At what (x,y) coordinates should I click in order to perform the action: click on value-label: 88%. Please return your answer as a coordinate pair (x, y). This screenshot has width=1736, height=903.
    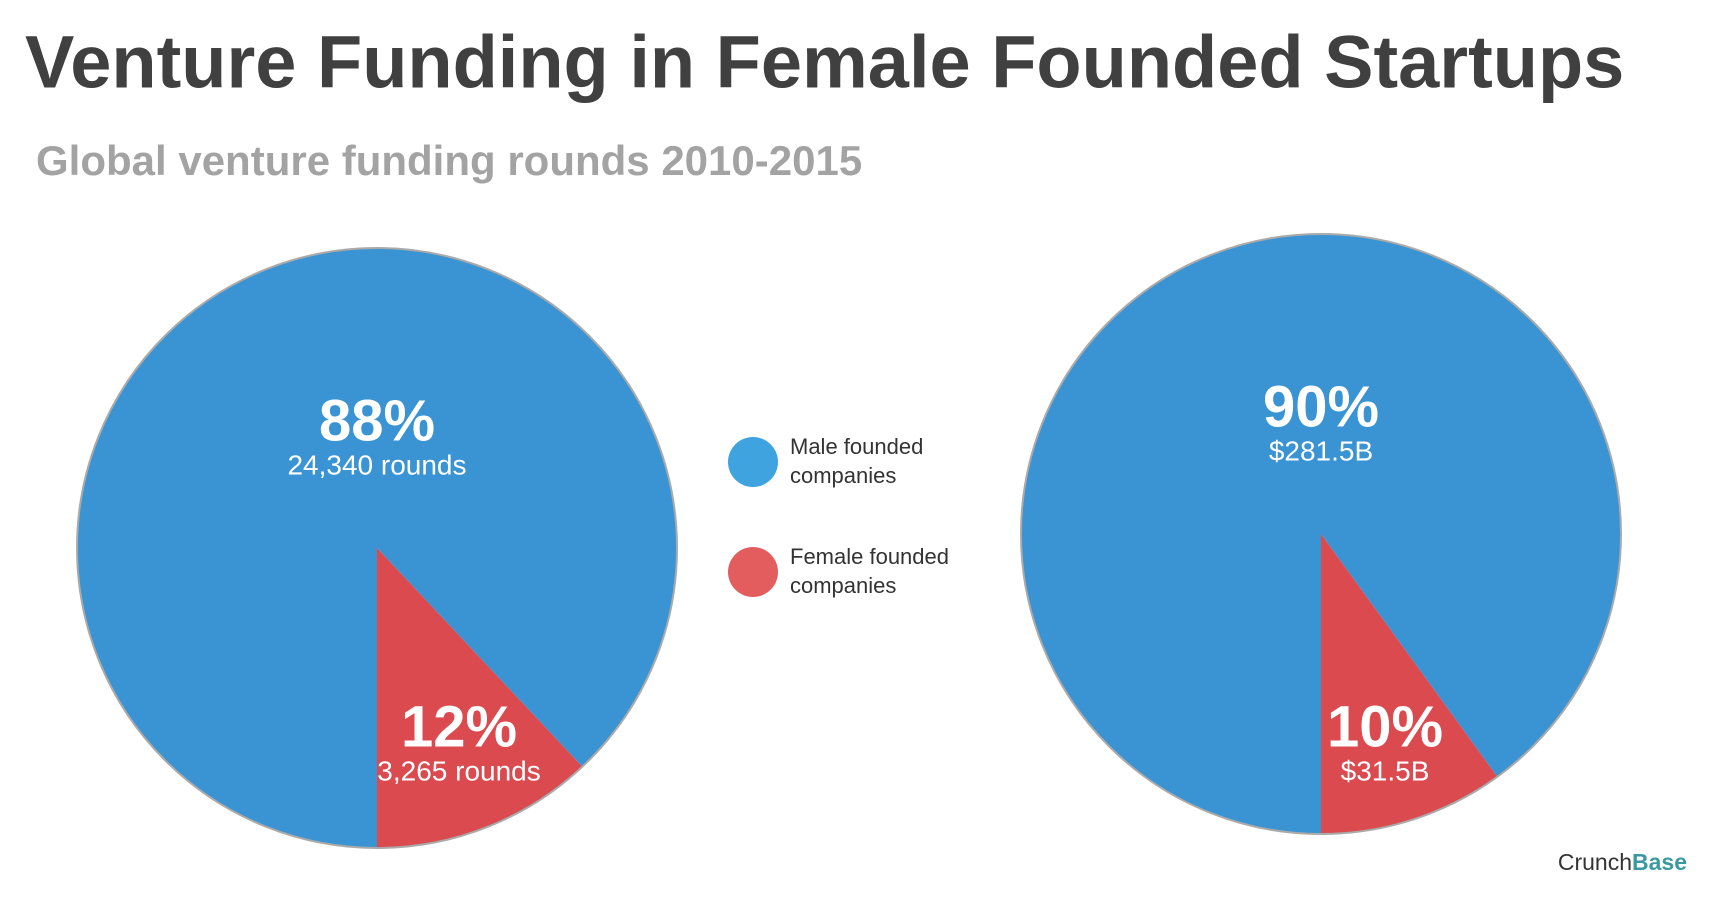
    Looking at the image, I should click on (377, 420).